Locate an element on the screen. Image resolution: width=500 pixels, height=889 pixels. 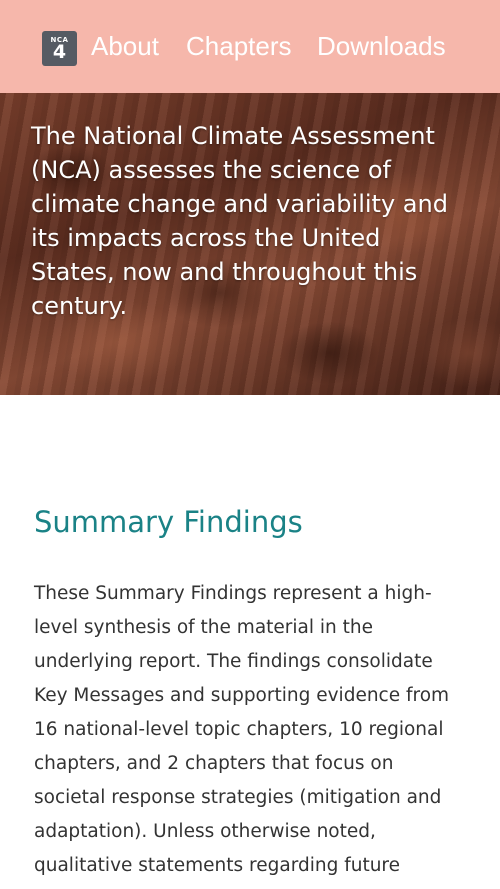
main-nav: About Chapters Downloads is located at coordinates (250, 46).